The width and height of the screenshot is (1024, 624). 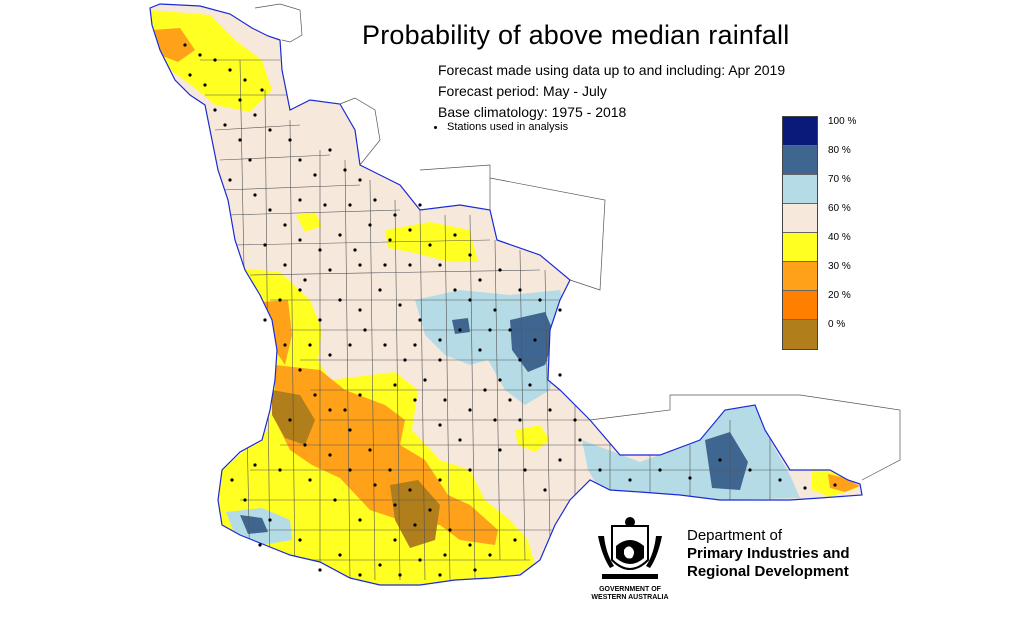 What do you see at coordinates (630, 589) in the screenshot?
I see `gov-line1: GOVERNMENT OF` at bounding box center [630, 589].